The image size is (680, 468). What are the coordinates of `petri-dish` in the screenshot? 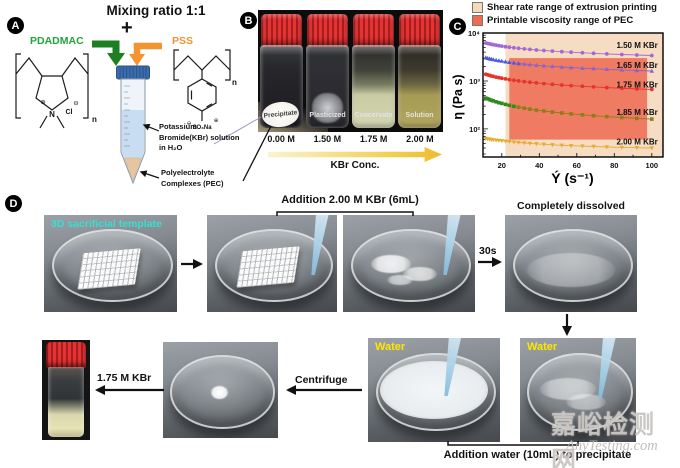 It's located at (573, 265).